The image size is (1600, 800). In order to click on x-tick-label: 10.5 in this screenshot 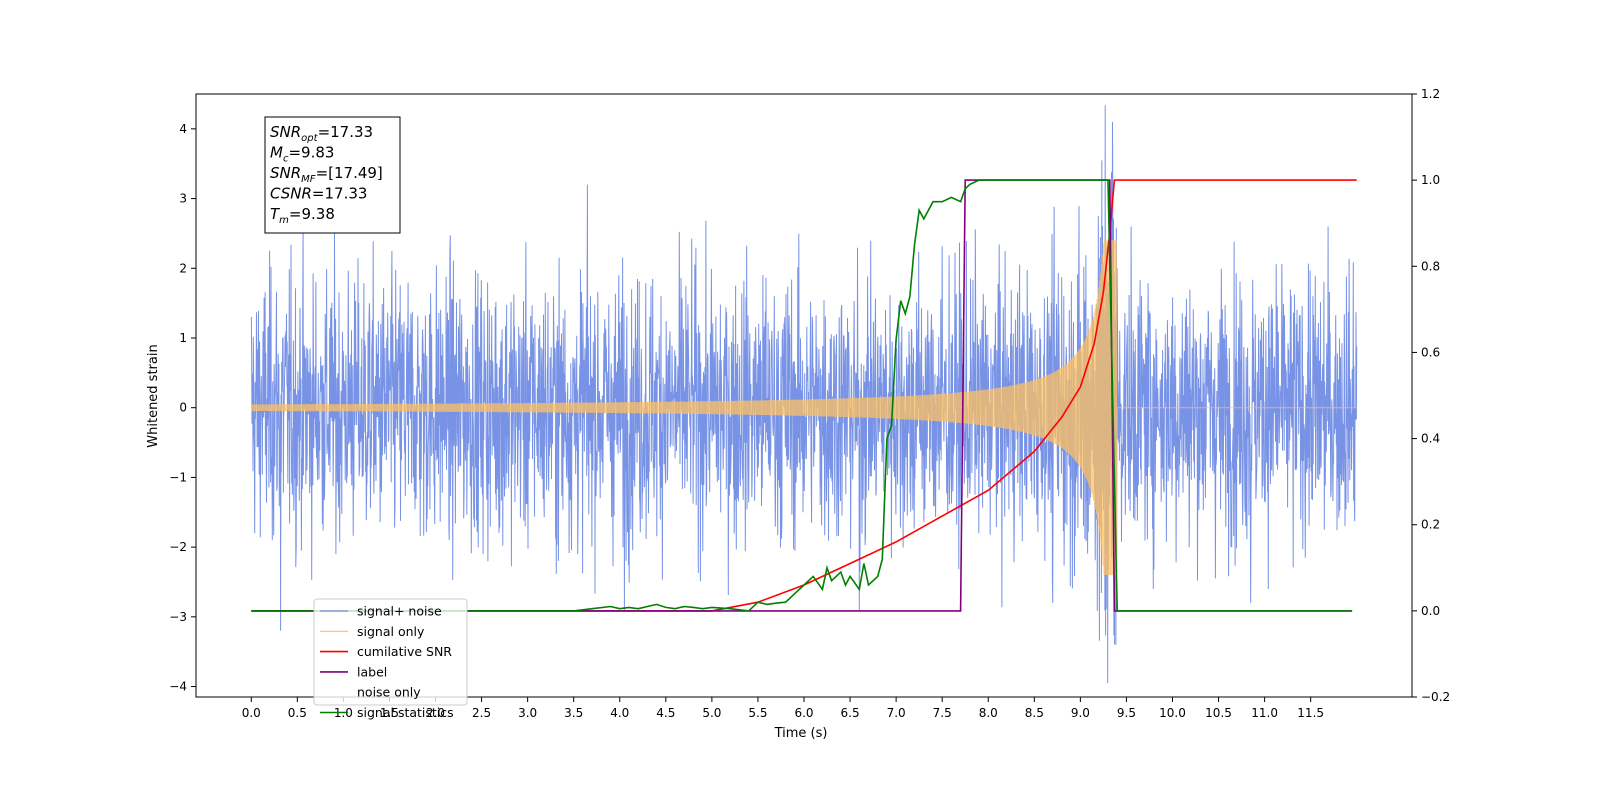, I will do `click(1218, 713)`.